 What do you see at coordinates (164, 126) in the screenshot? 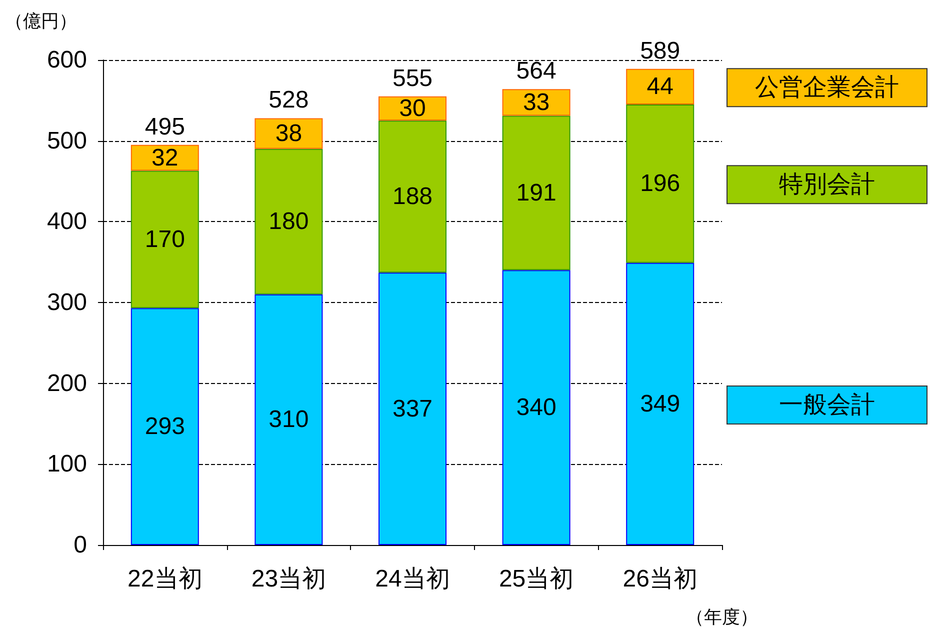
I see `total-label: 495` at bounding box center [164, 126].